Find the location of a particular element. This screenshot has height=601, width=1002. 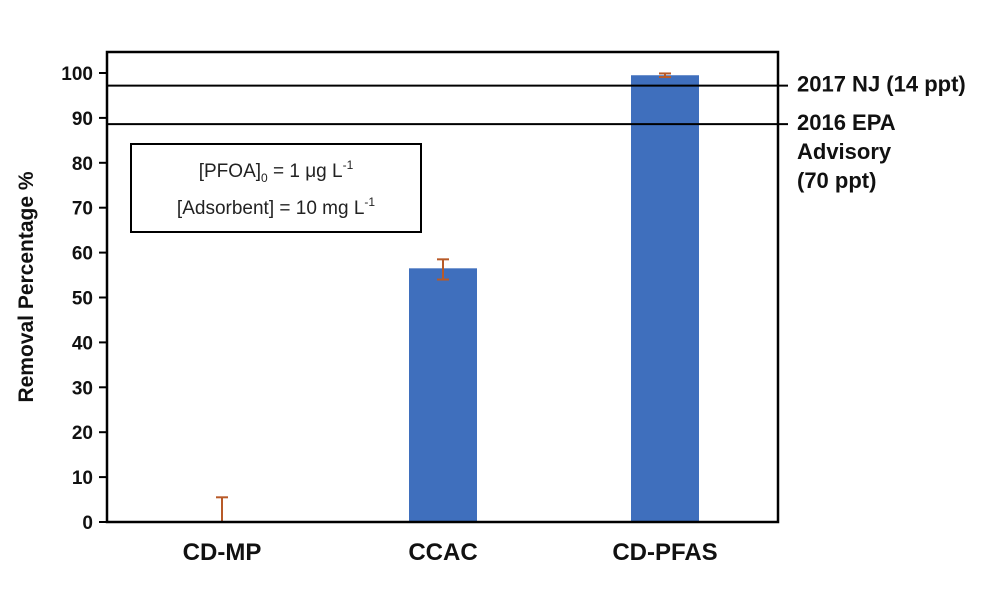

y-tick-label: 90 is located at coordinates (82, 119).